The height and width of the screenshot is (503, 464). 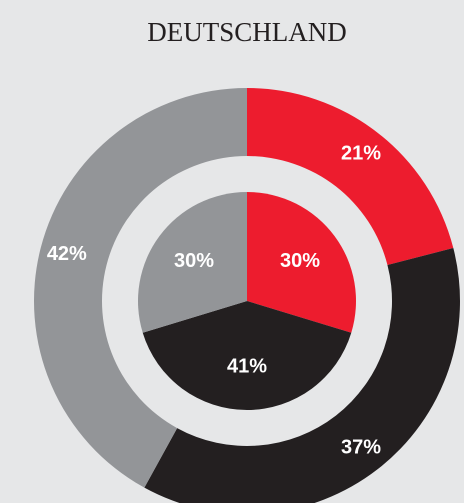 I want to click on chart-title: DEUTSCHLAND, so click(x=247, y=32).